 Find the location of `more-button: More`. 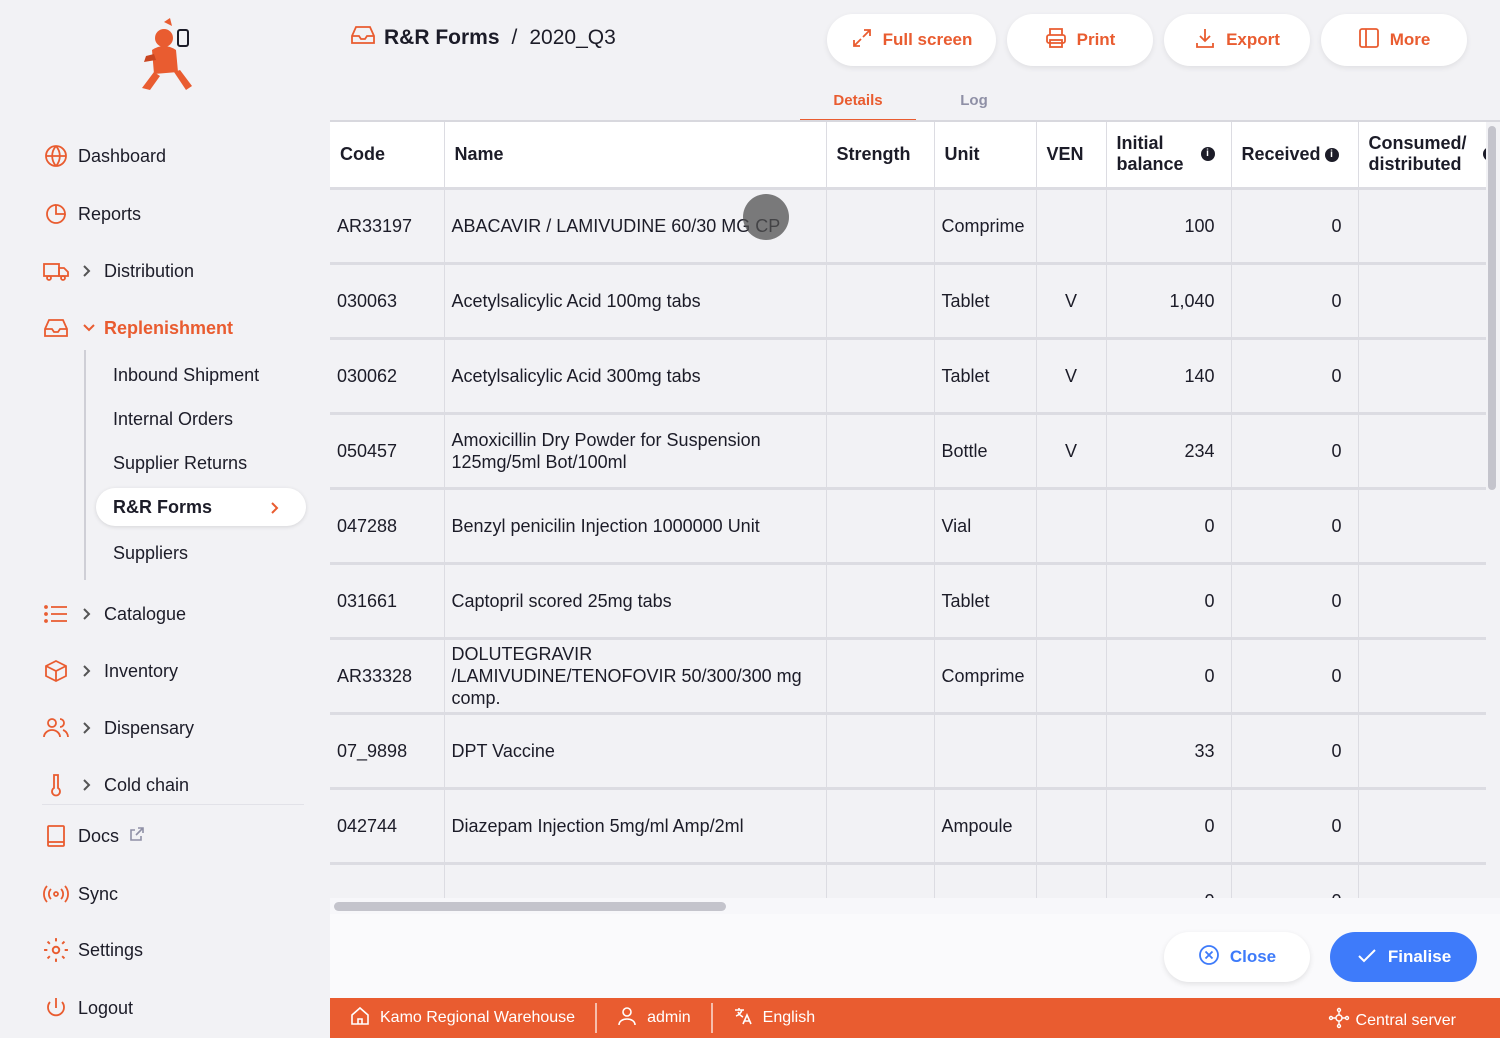

more-button: More is located at coordinates (1394, 40).